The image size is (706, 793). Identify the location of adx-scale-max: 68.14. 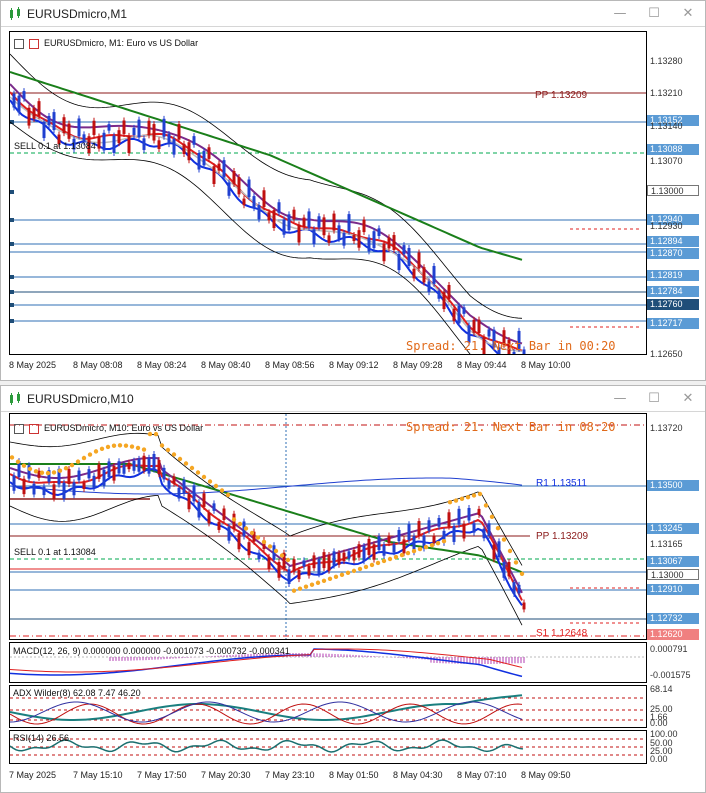
(661, 689).